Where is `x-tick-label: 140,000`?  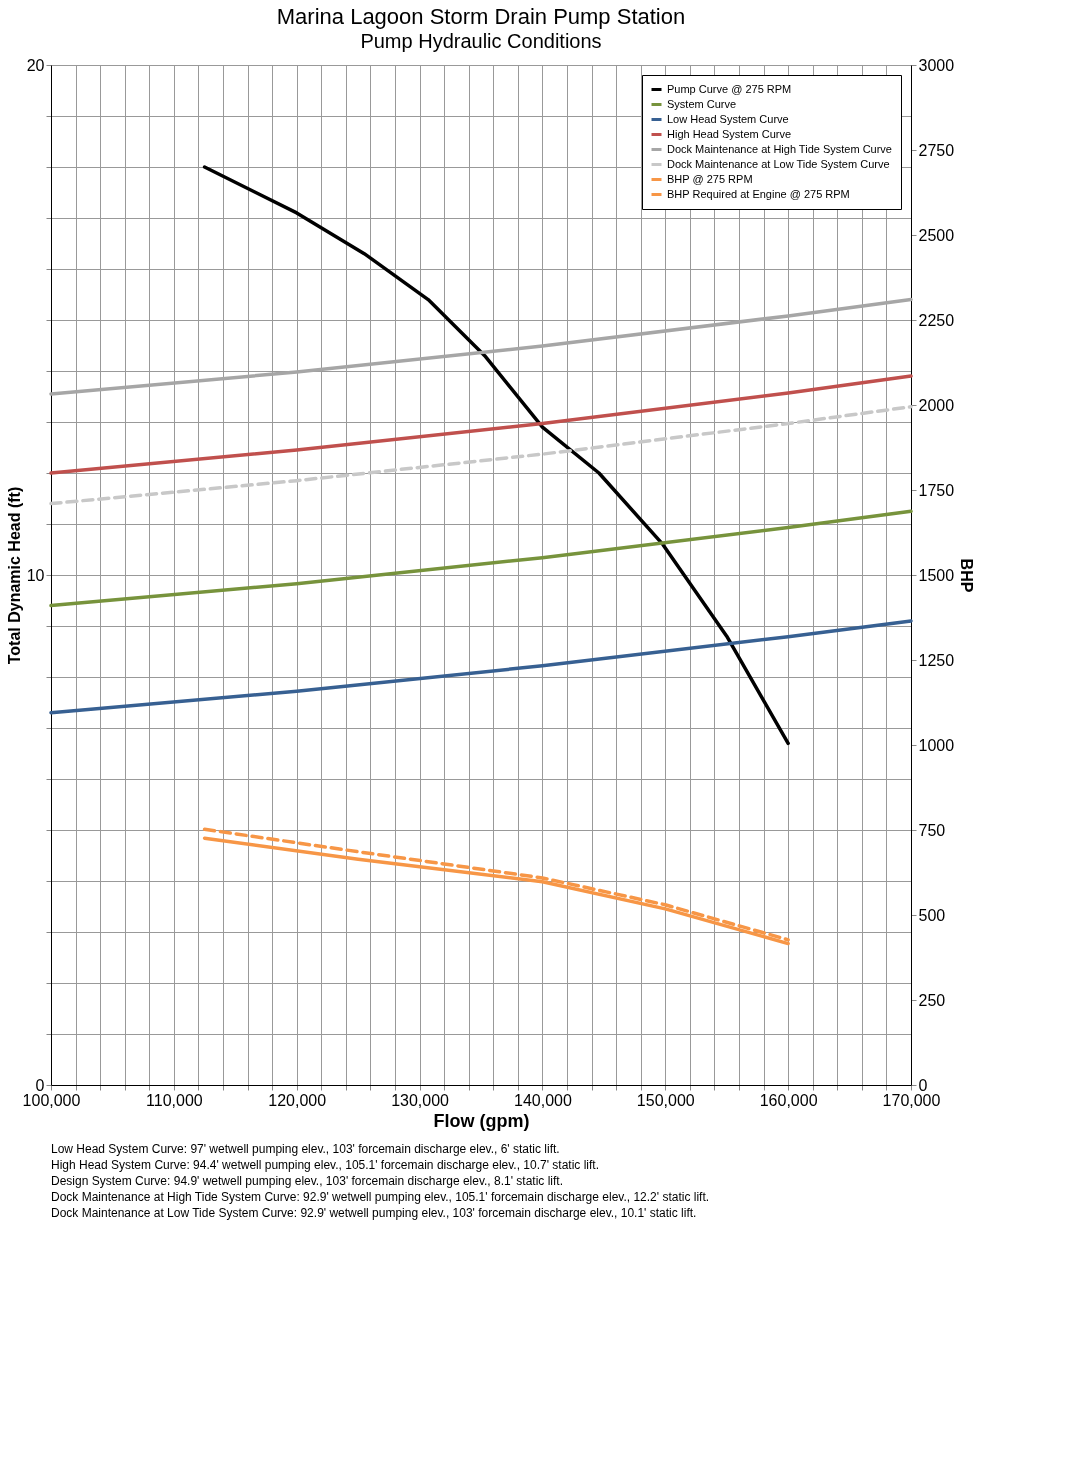 x-tick-label: 140,000 is located at coordinates (543, 1100).